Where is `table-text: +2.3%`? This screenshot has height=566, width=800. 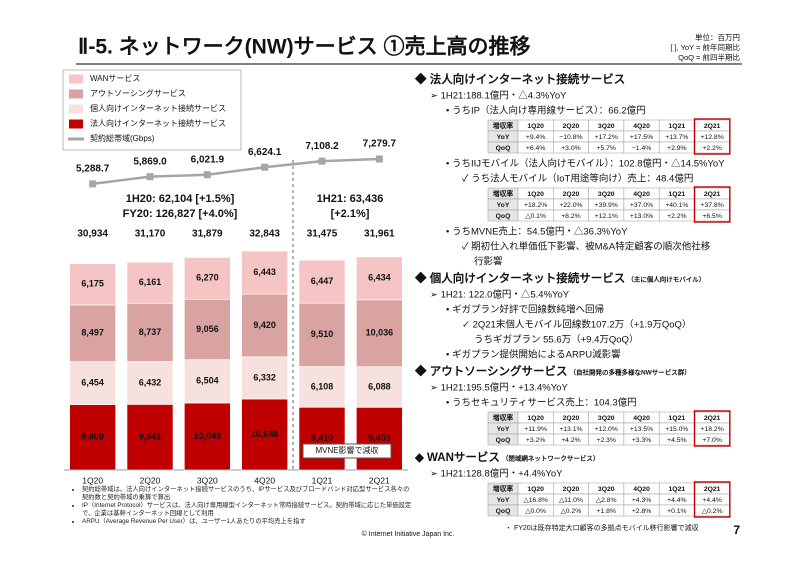
table-text: +2.3% is located at coordinates (606, 440).